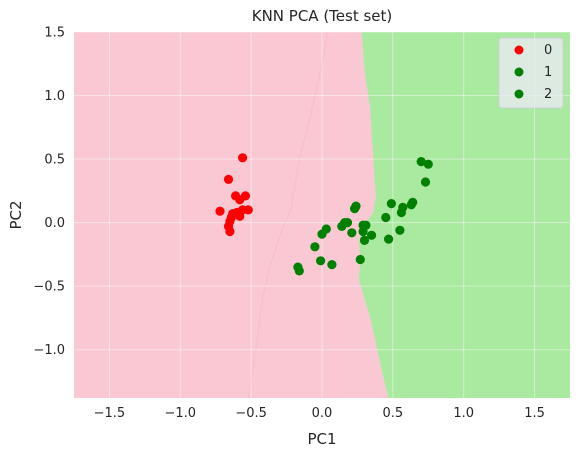 The image size is (579, 457). I want to click on legend-label-1: 1, so click(548, 72).